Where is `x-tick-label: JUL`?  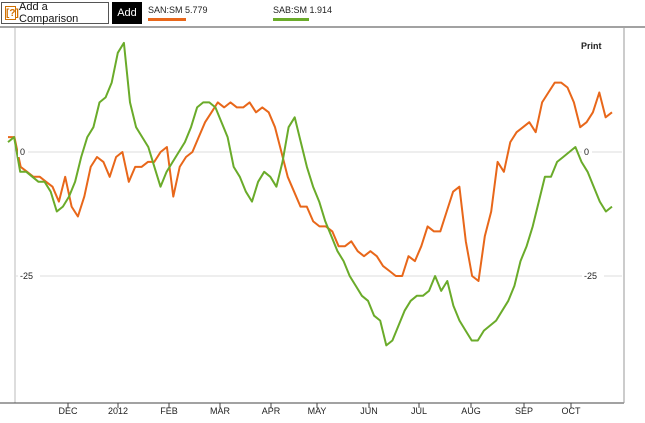
x-tick-label: JUL is located at coordinates (419, 411).